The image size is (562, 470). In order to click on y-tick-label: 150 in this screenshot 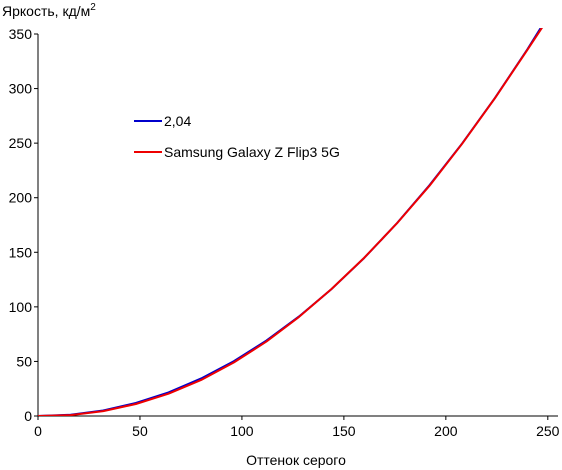, I will do `click(21, 252)`.